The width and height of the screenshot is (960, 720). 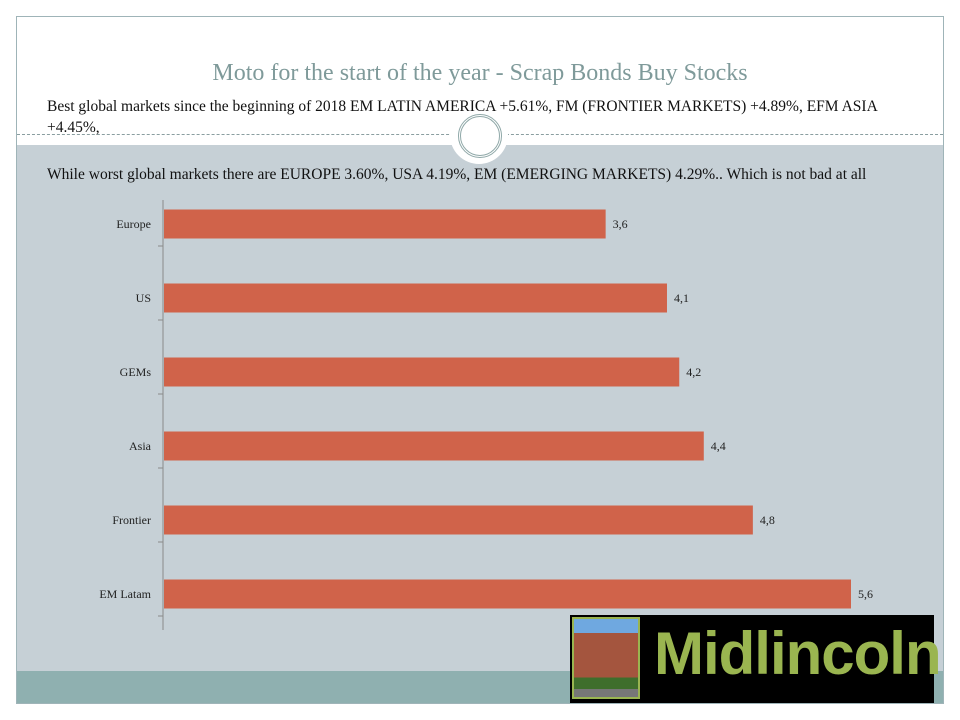 What do you see at coordinates (385, 224) in the screenshot?
I see `bar-europe` at bounding box center [385, 224].